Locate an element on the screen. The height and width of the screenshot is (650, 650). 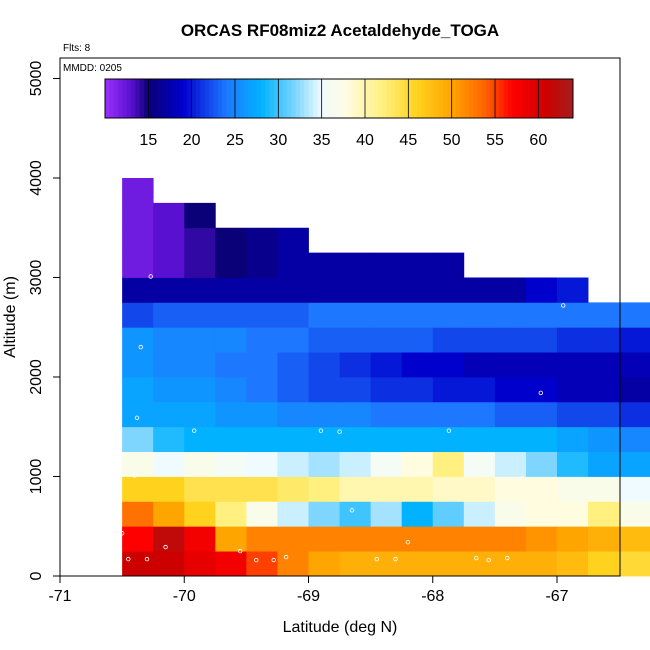
x-tick-label: -71 is located at coordinates (59, 596).